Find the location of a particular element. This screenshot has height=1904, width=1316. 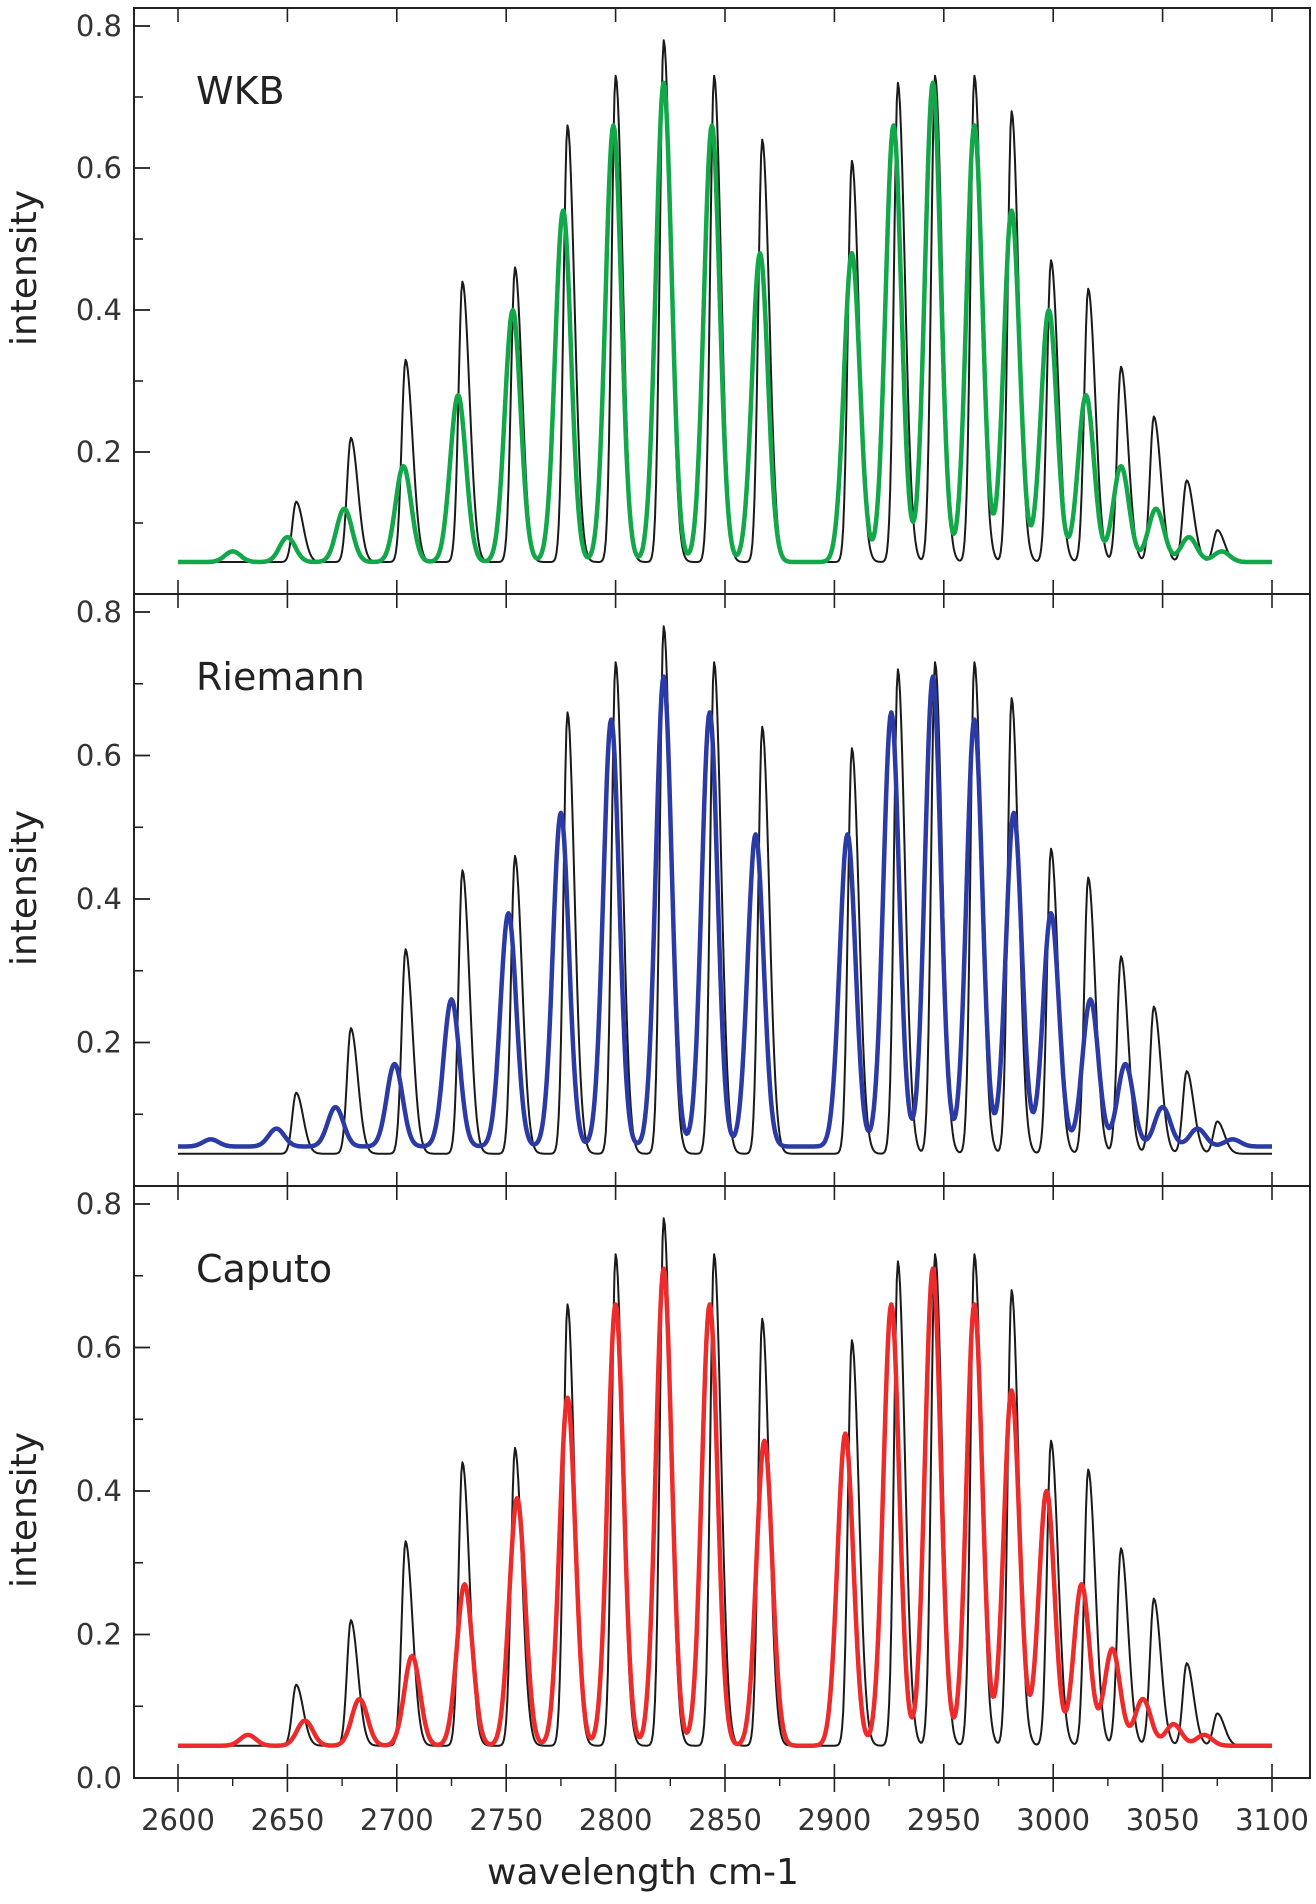

y-axis-title-panel-3: intensity is located at coordinates (24, 1510).